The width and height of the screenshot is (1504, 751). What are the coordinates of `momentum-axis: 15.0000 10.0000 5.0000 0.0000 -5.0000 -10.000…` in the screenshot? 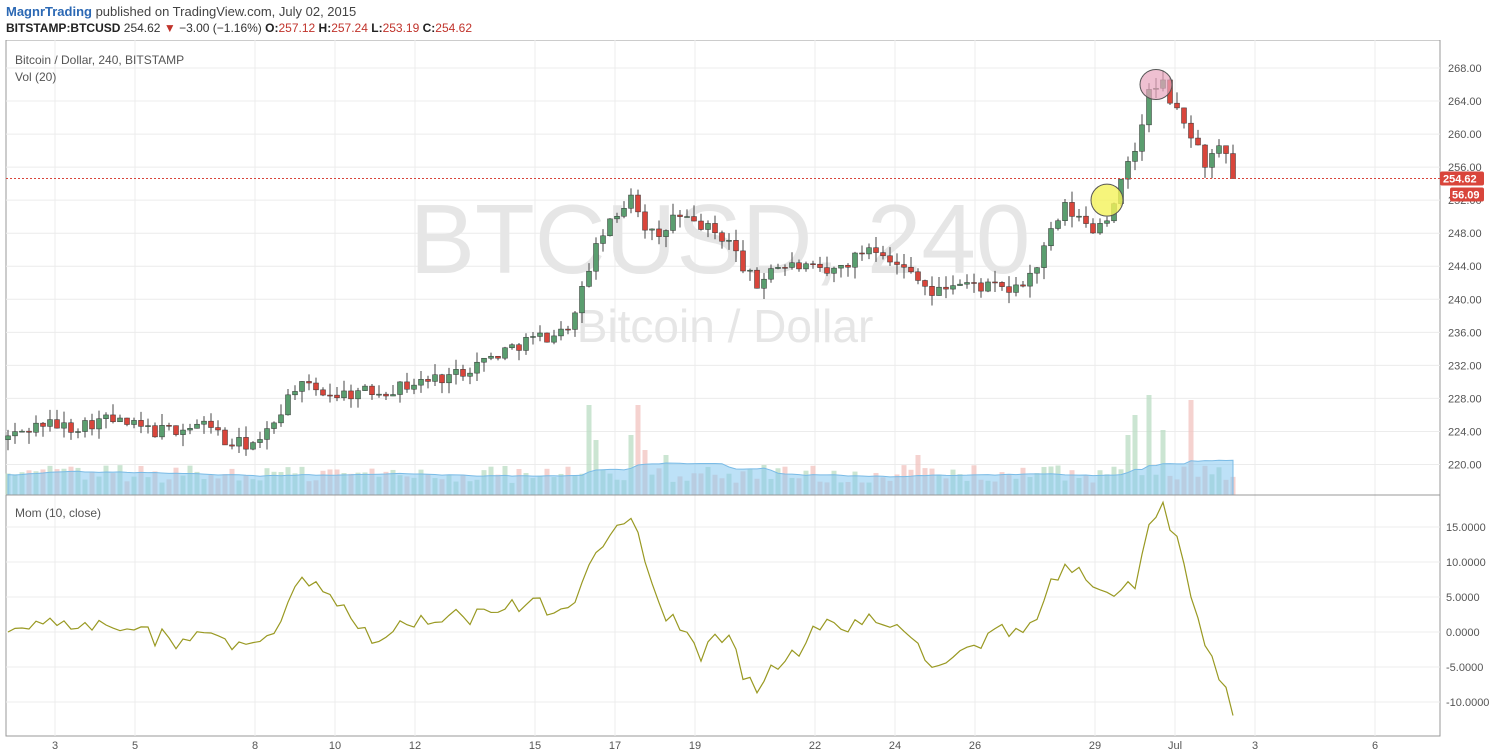 It's located at (1467, 615).